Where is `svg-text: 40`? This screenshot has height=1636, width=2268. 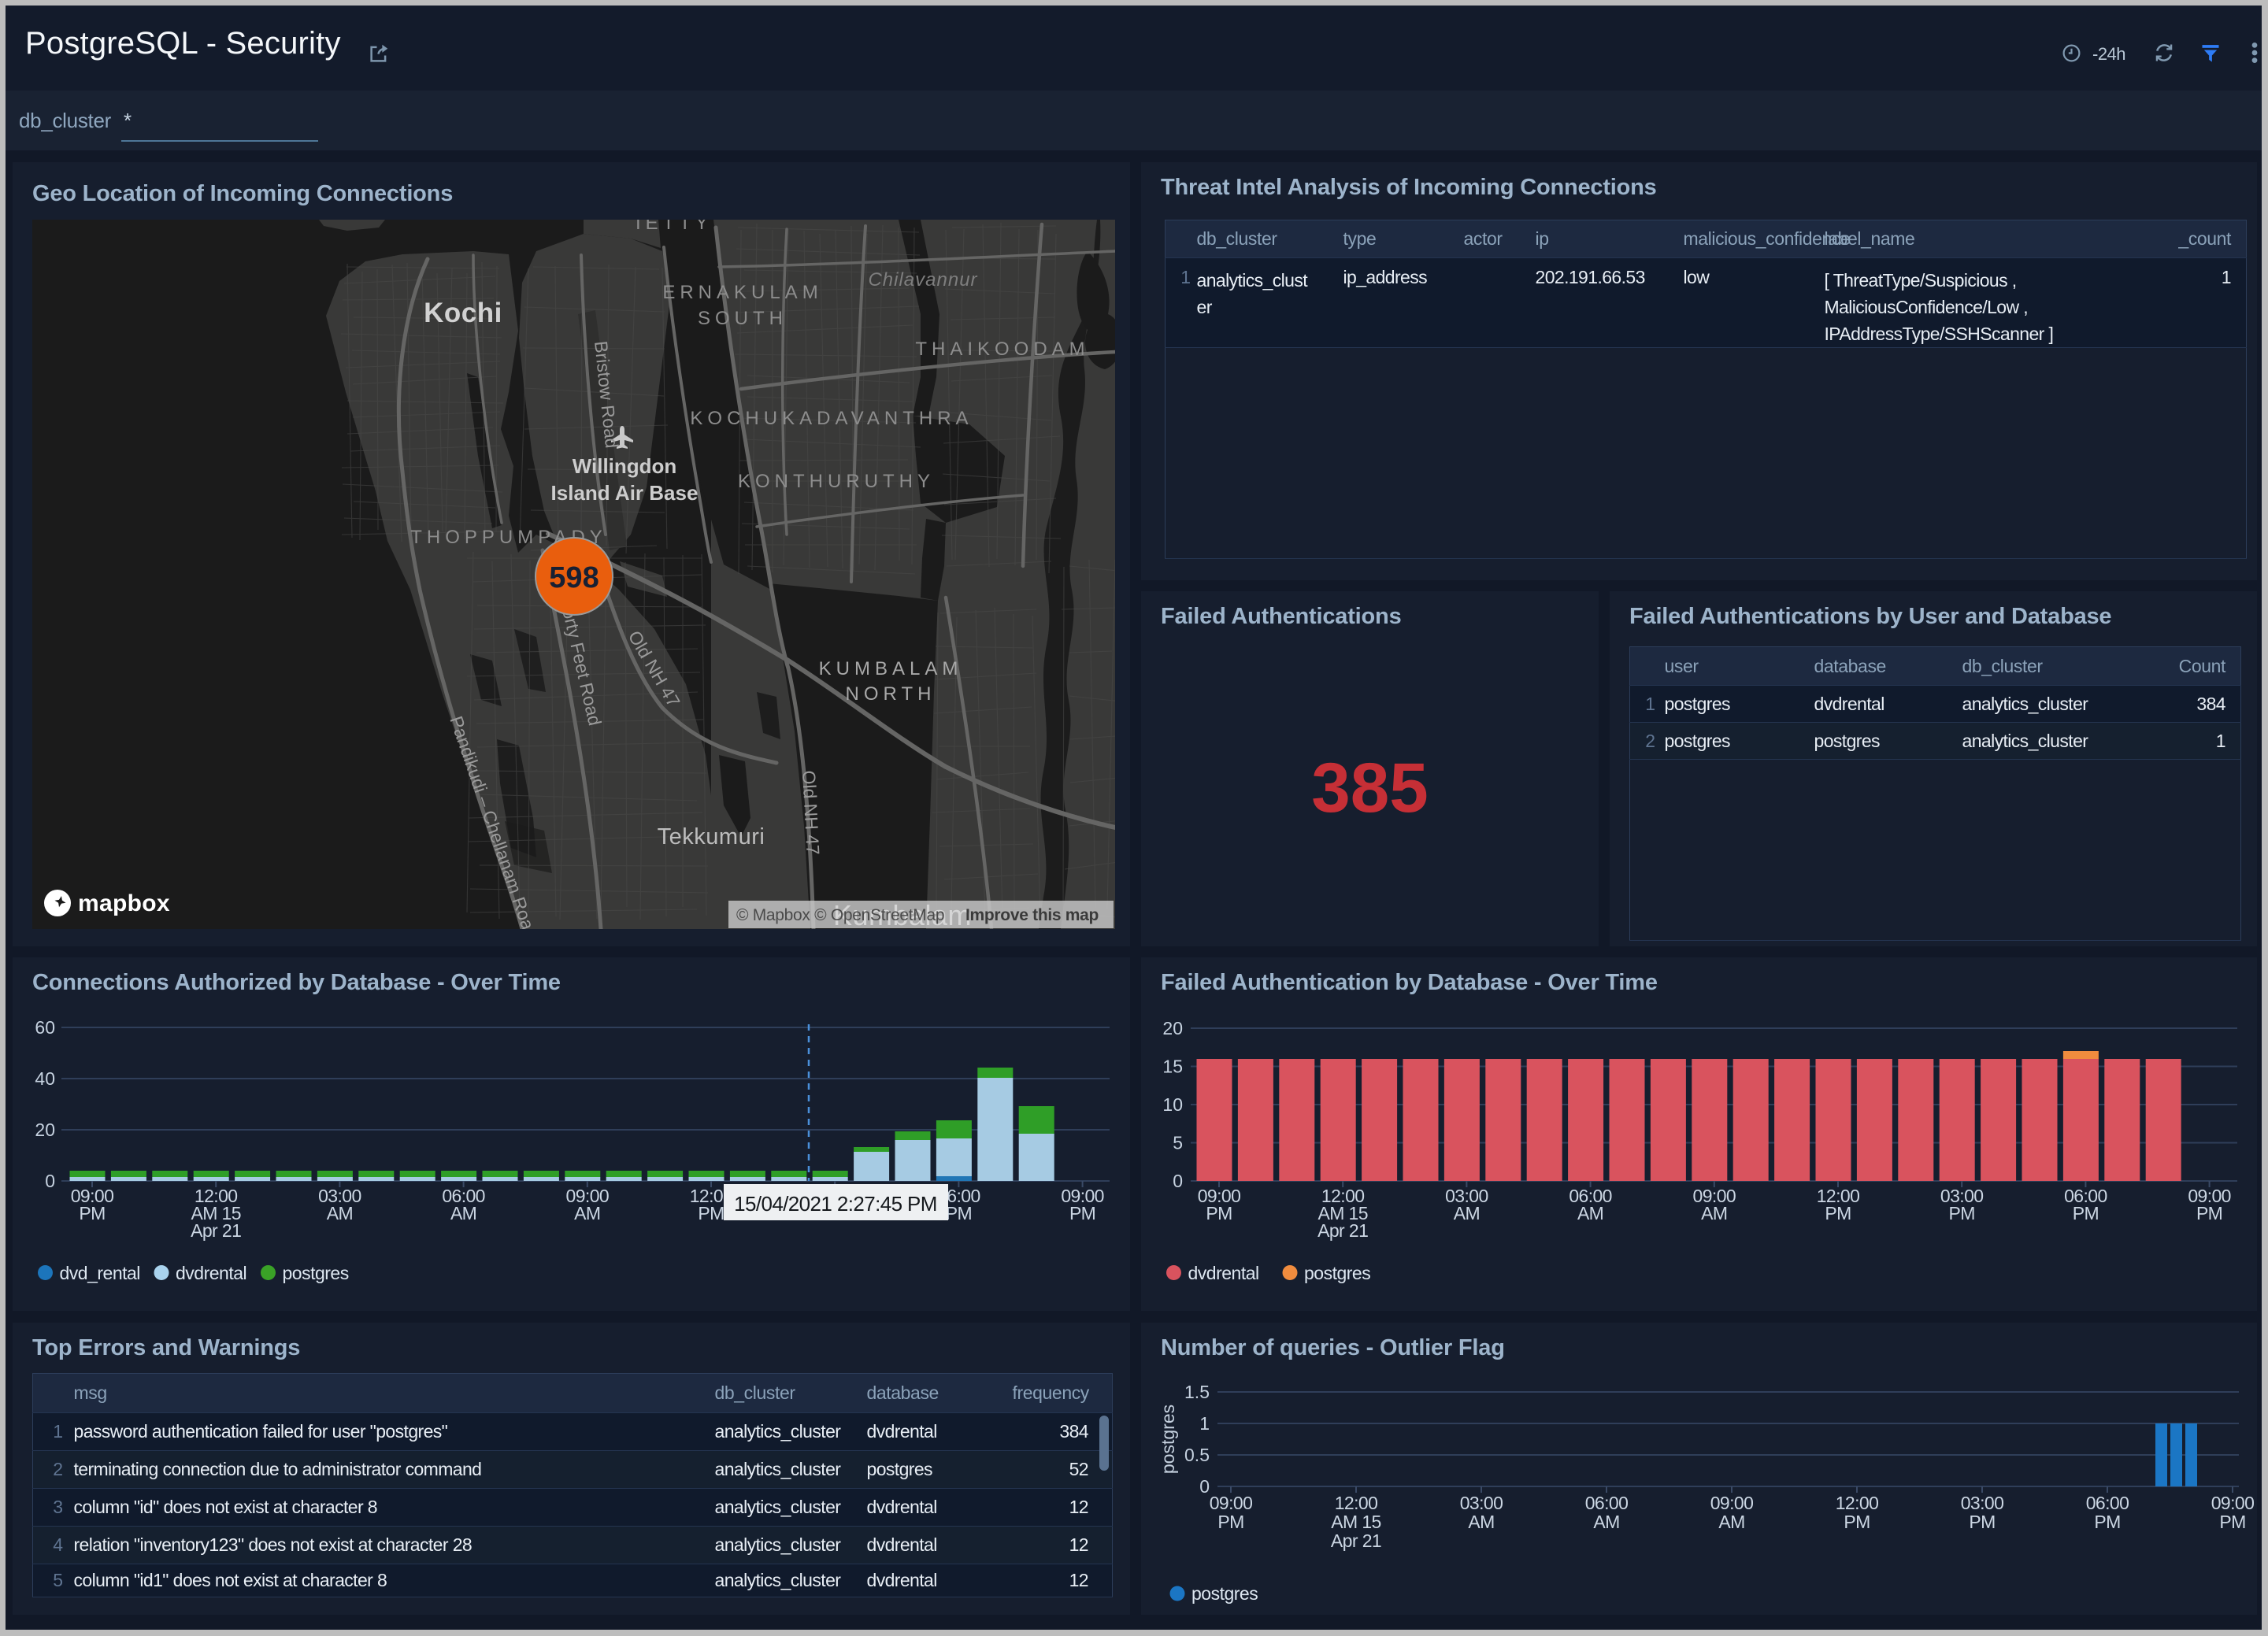
svg-text: 40 is located at coordinates (45, 1078).